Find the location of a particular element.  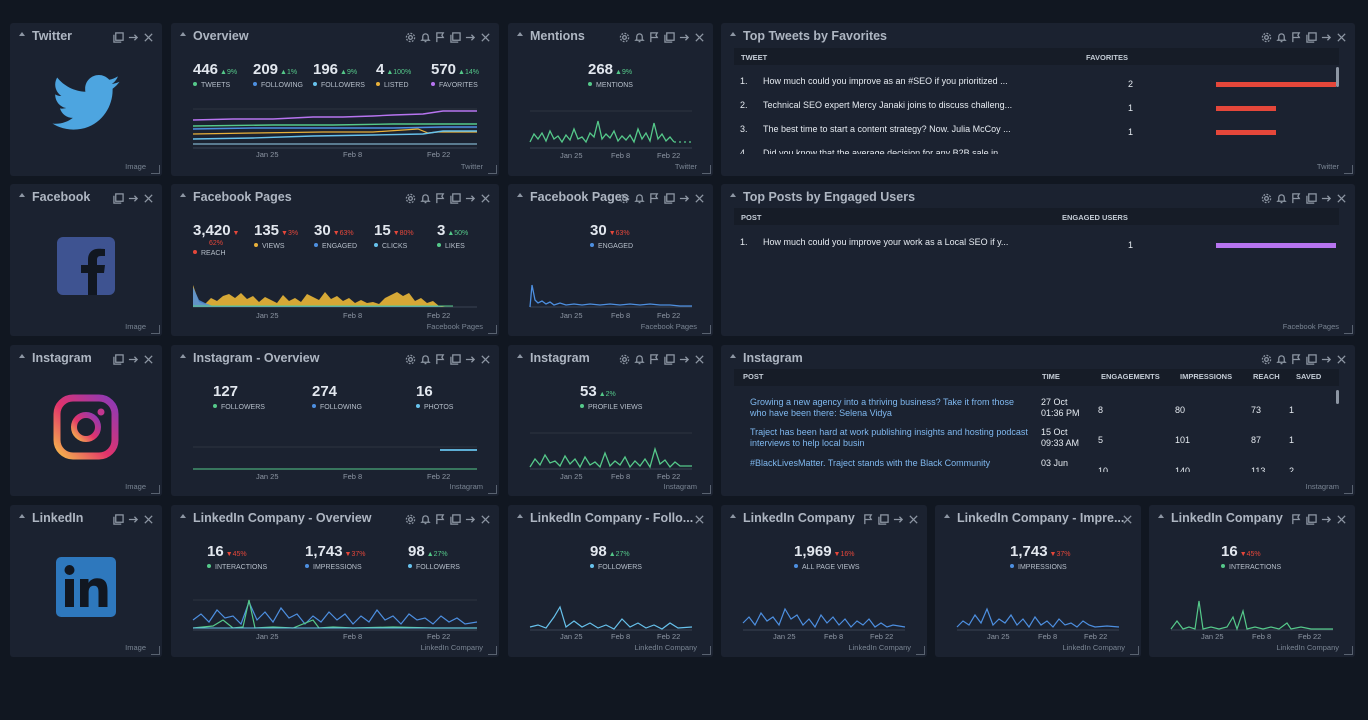

column-header: TIME is located at coordinates (1051, 376).